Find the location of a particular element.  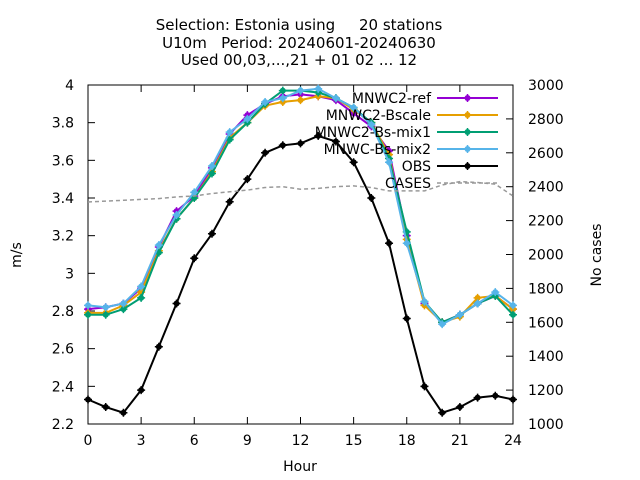

x-tick-label: 21 is located at coordinates (460, 441).